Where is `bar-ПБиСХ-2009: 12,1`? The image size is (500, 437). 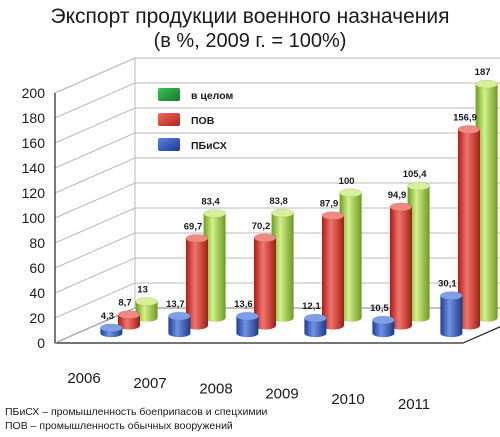 bar-ПБиСХ-2009: 12,1 is located at coordinates (314, 319).